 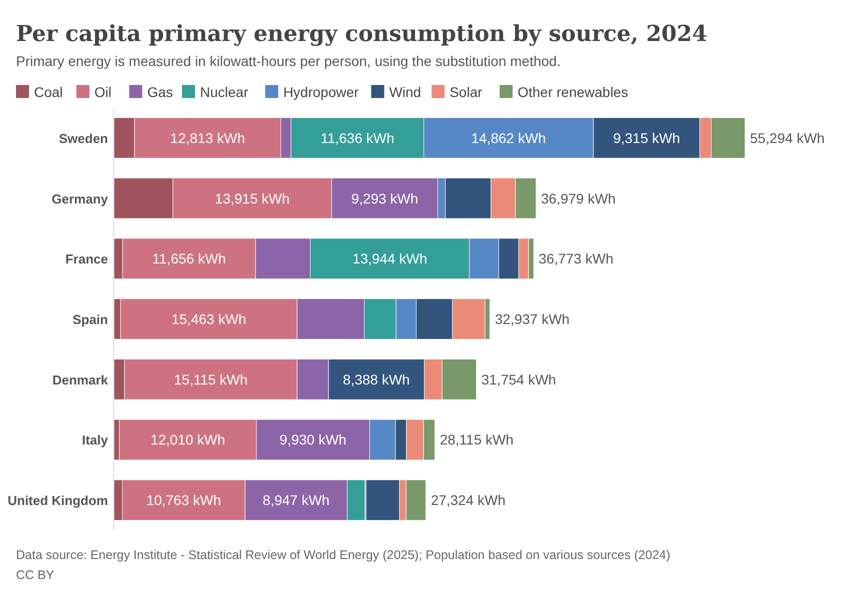 I want to click on data-label: 15,463 kWh, so click(x=208, y=319).